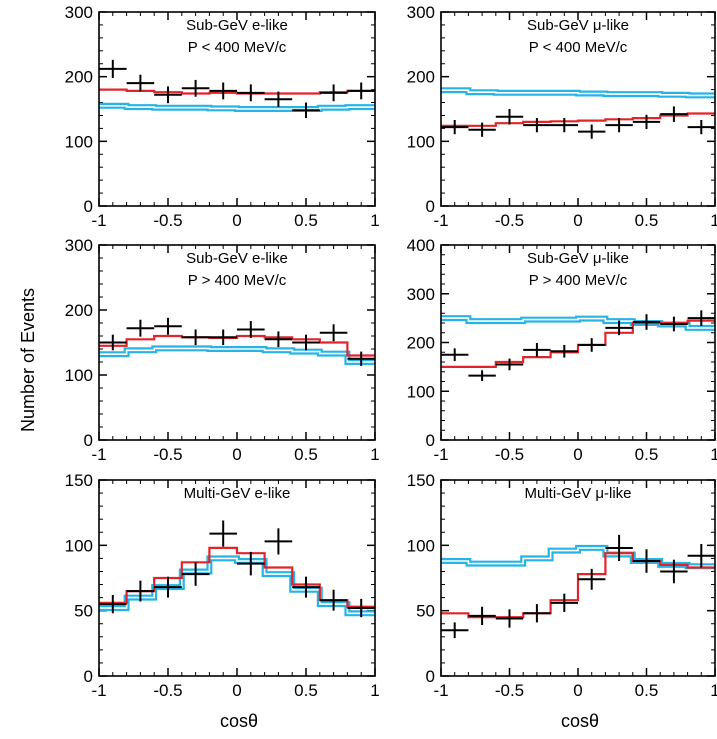 Image resolution: width=717 pixels, height=739 pixels. Describe the element at coordinates (421, 245) in the screenshot. I see `y-tick-label: 400` at that location.